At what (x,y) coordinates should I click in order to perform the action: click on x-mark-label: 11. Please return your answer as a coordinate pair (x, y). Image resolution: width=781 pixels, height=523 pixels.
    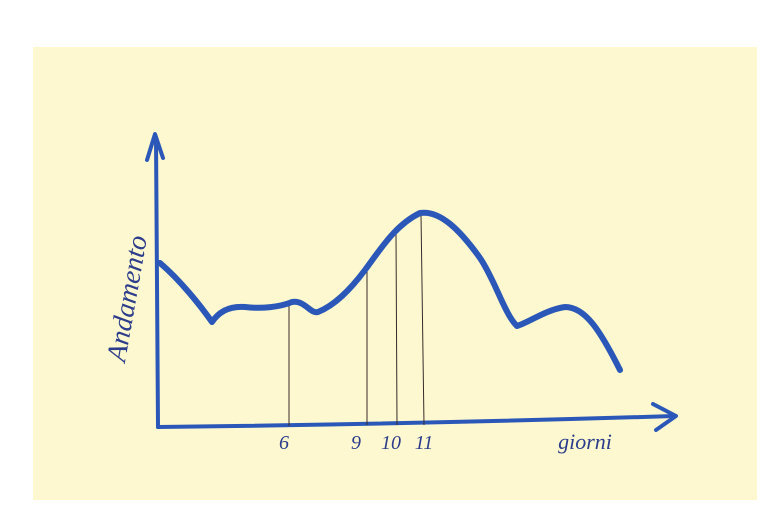
    Looking at the image, I should click on (424, 443).